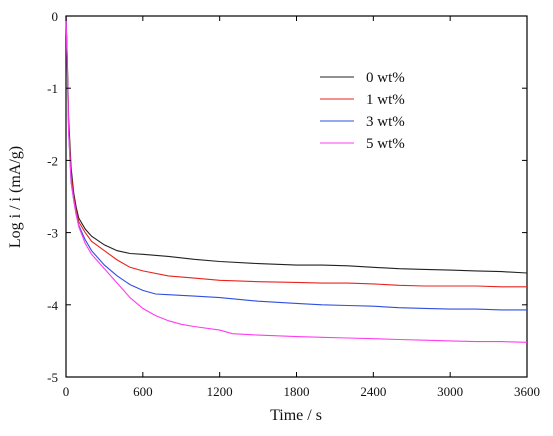  What do you see at coordinates (52, 377) in the screenshot?
I see `y-tick-label: -5` at bounding box center [52, 377].